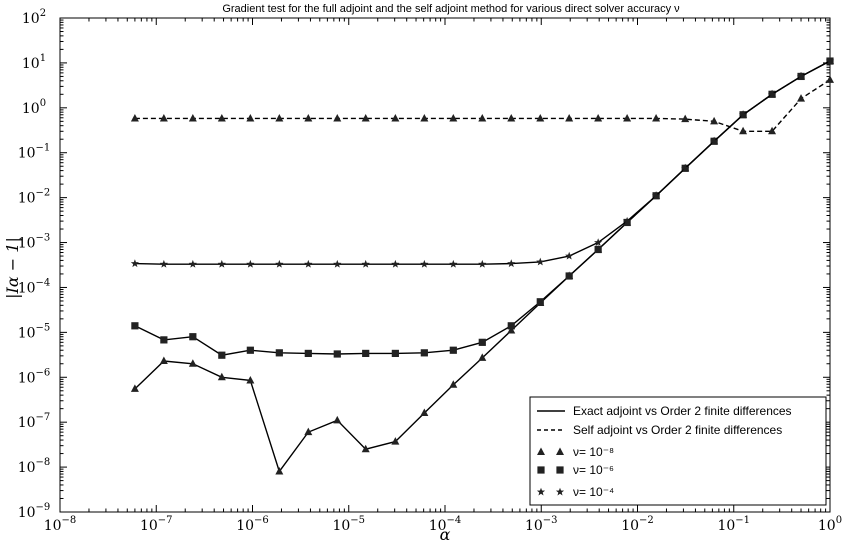 Image resolution: width=847 pixels, height=543 pixels. What do you see at coordinates (34, 197) in the screenshot?
I see `y-tick-label: 10⁻²` at bounding box center [34, 197].